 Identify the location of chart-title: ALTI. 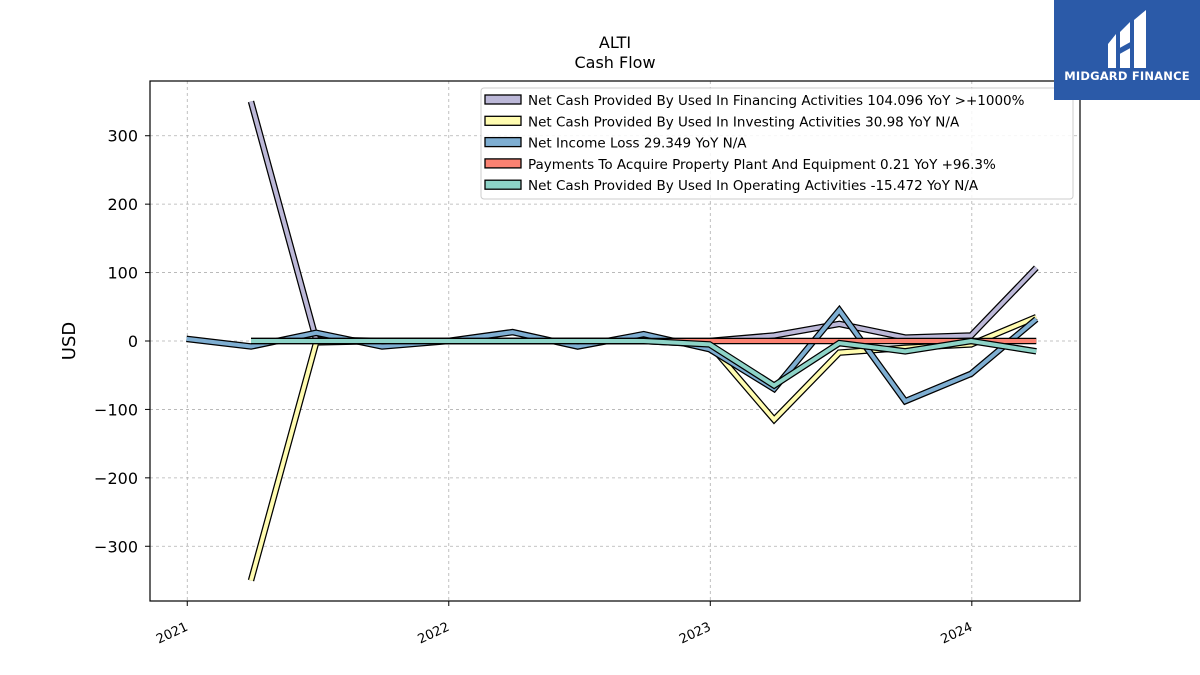
(615, 42).